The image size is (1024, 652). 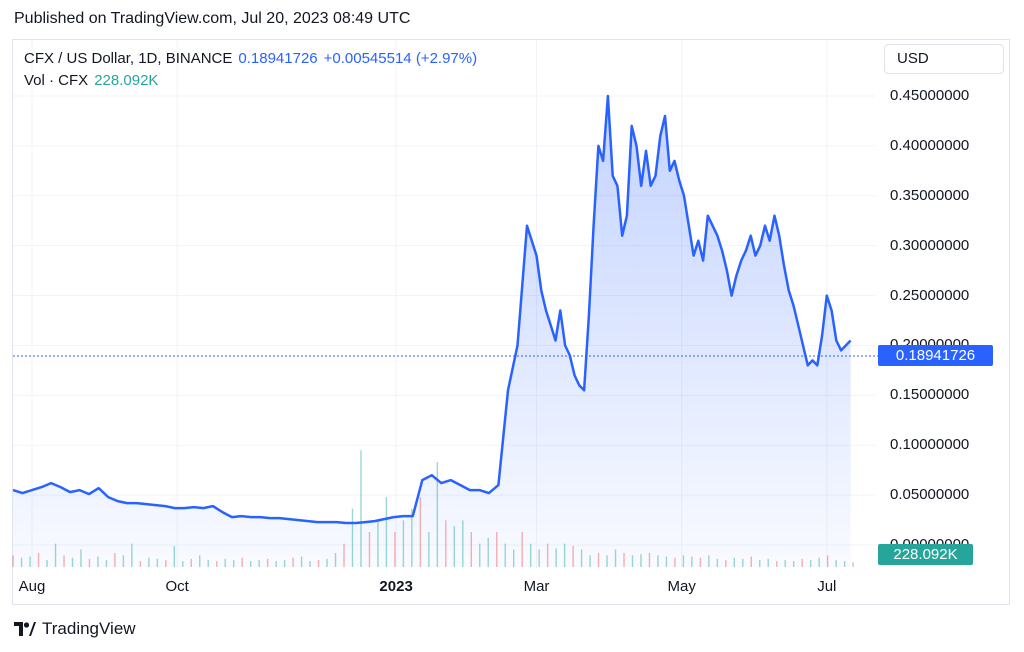 I want to click on y-tick-label: 0.05000000, so click(x=930, y=495).